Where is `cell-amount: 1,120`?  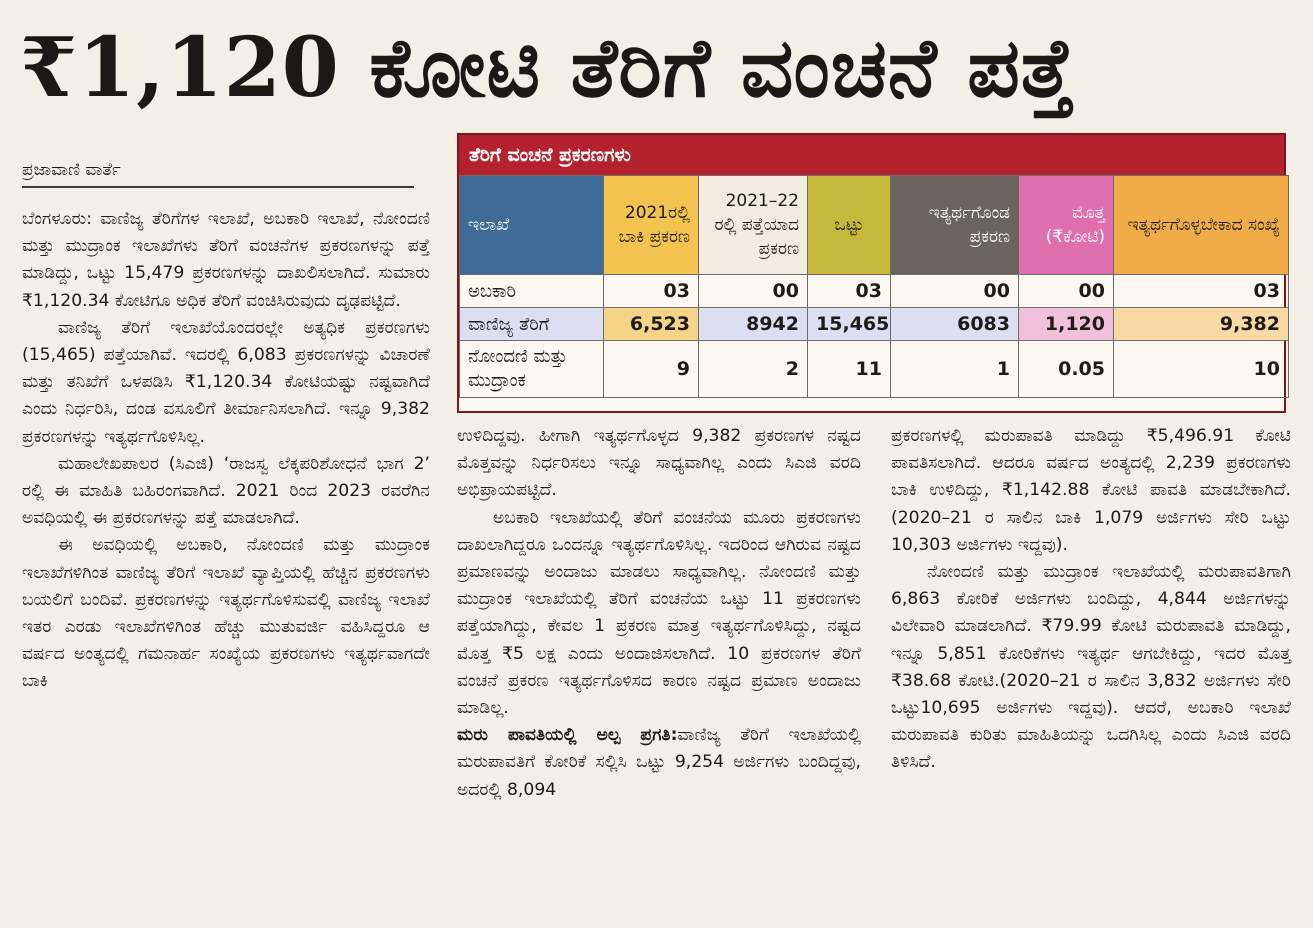
cell-amount: 1,120 is located at coordinates (1066, 324).